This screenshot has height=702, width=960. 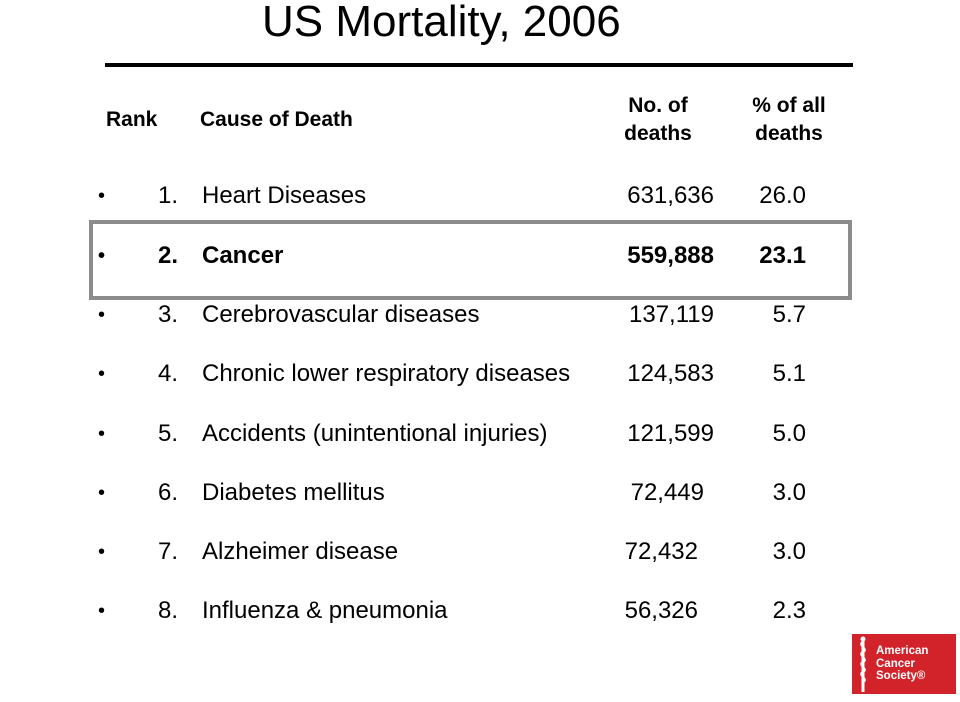 What do you see at coordinates (167, 433) in the screenshot?
I see `row-rank: 5.` at bounding box center [167, 433].